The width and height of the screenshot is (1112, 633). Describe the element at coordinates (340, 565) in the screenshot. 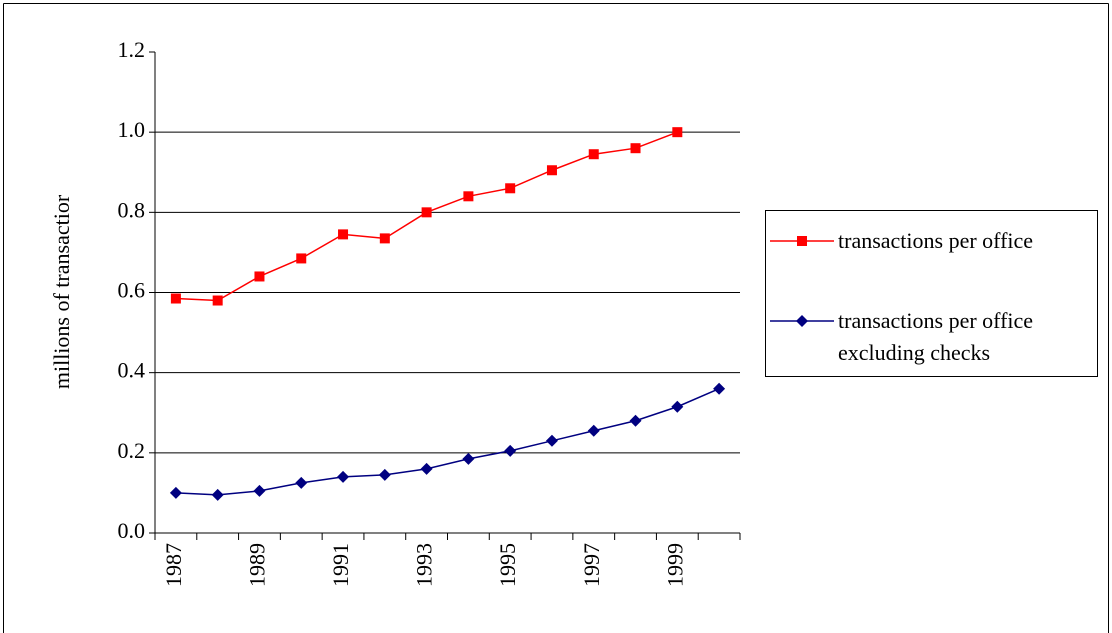

I see `x-tick-label: 1991` at that location.